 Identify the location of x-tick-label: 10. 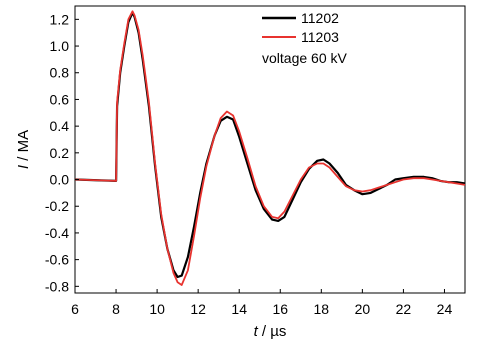
(157, 309).